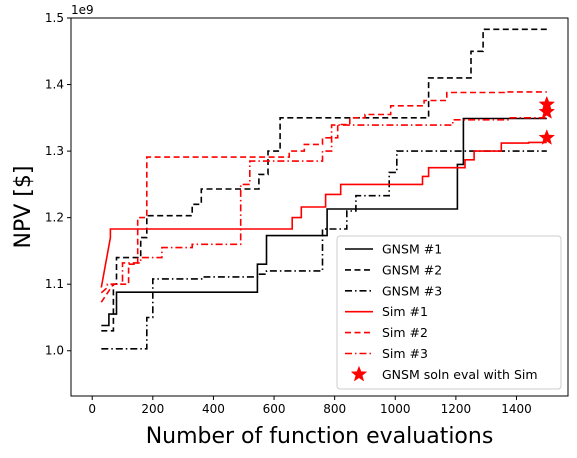 The height and width of the screenshot is (458, 577). Describe the element at coordinates (516, 409) in the screenshot. I see `x-tick-label: 1400` at that location.